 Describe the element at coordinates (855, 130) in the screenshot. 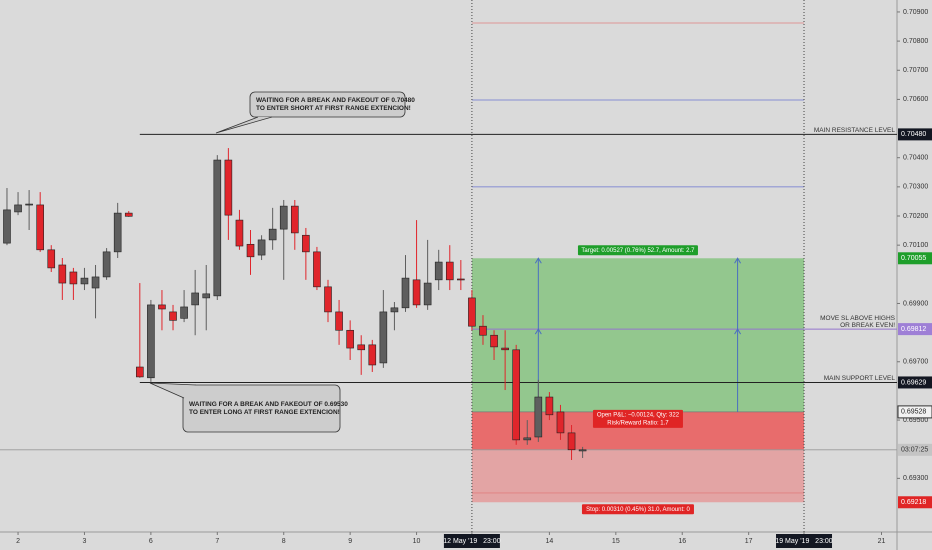

I see `level-name: MAIN RESISTANCE LEVEL` at that location.